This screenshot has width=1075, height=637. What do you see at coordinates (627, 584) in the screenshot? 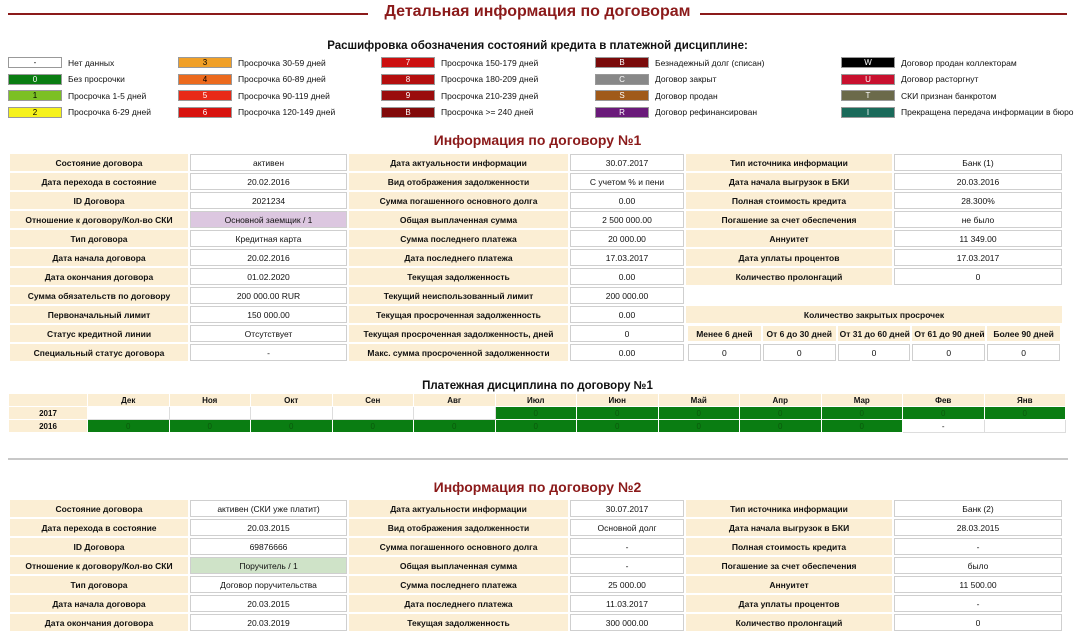
I see `field-value: 25 000.00` at bounding box center [627, 584].